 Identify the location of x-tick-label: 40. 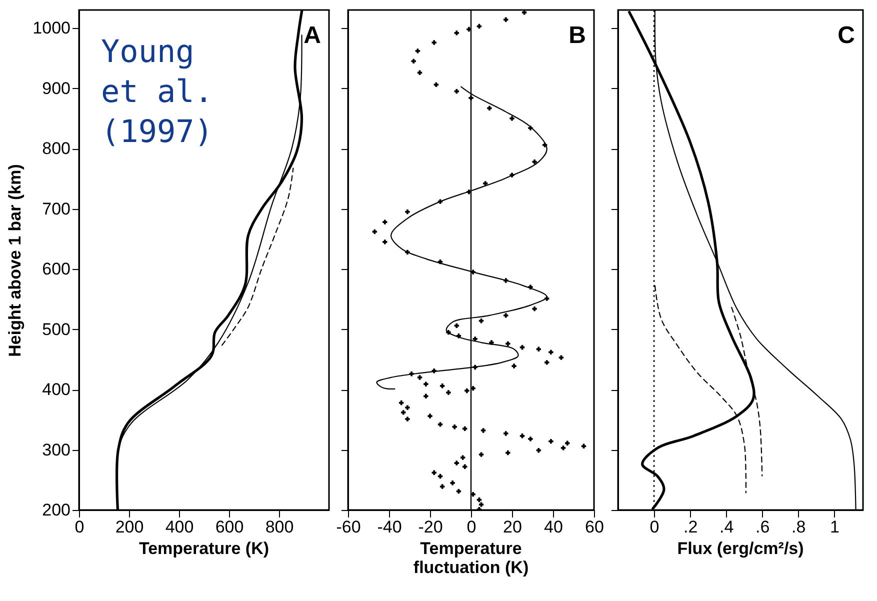
(553, 527).